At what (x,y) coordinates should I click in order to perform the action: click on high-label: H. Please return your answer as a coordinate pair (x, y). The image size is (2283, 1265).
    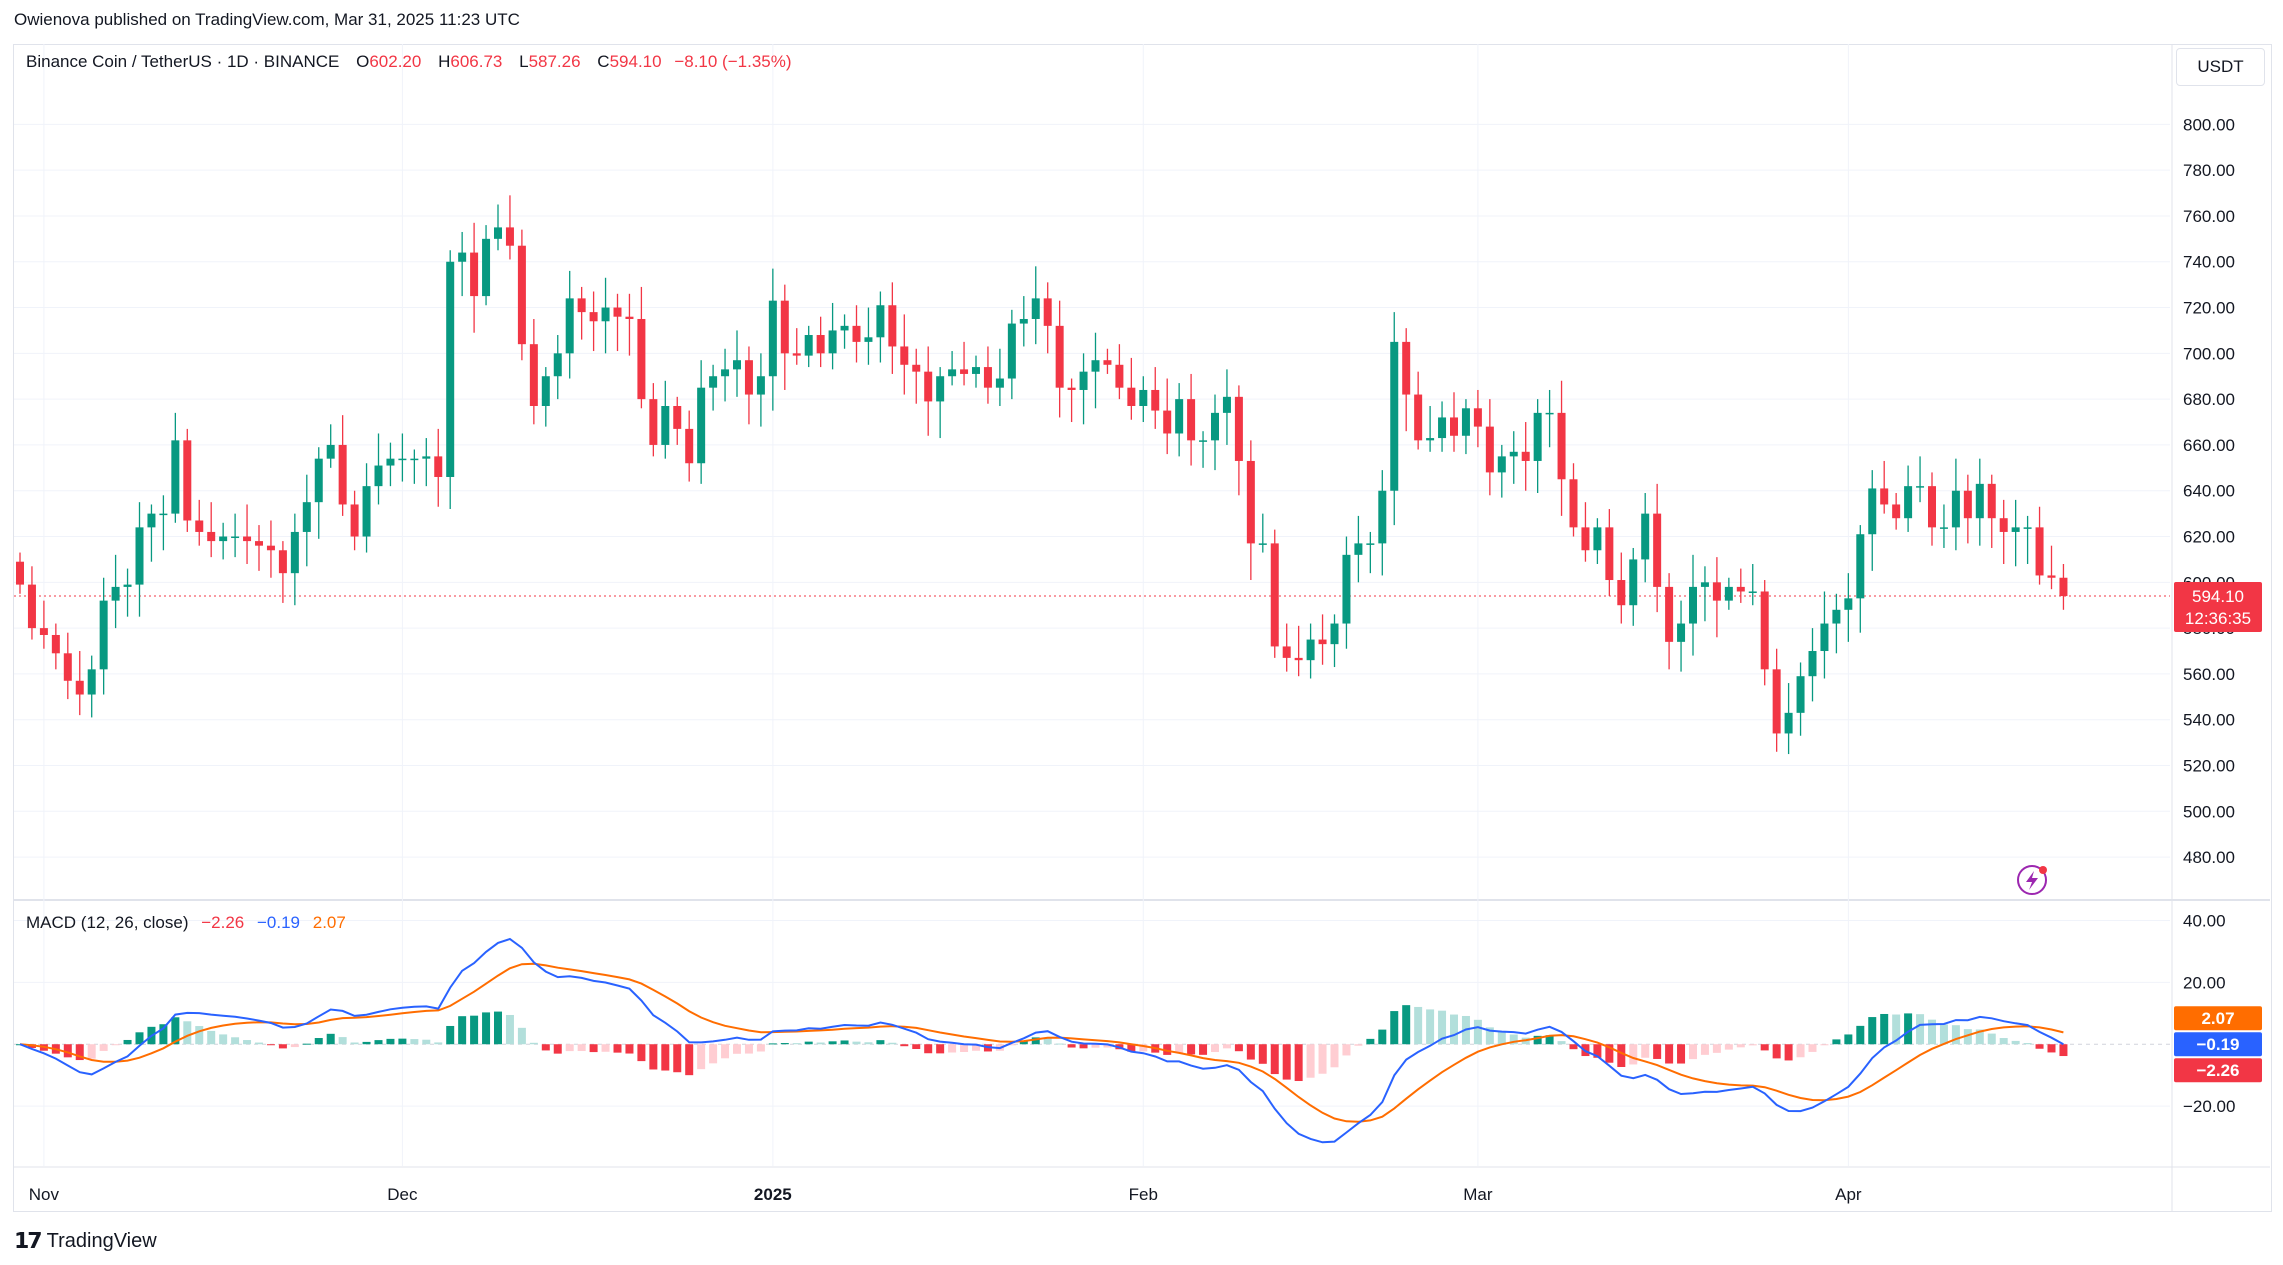
    Looking at the image, I should click on (444, 61).